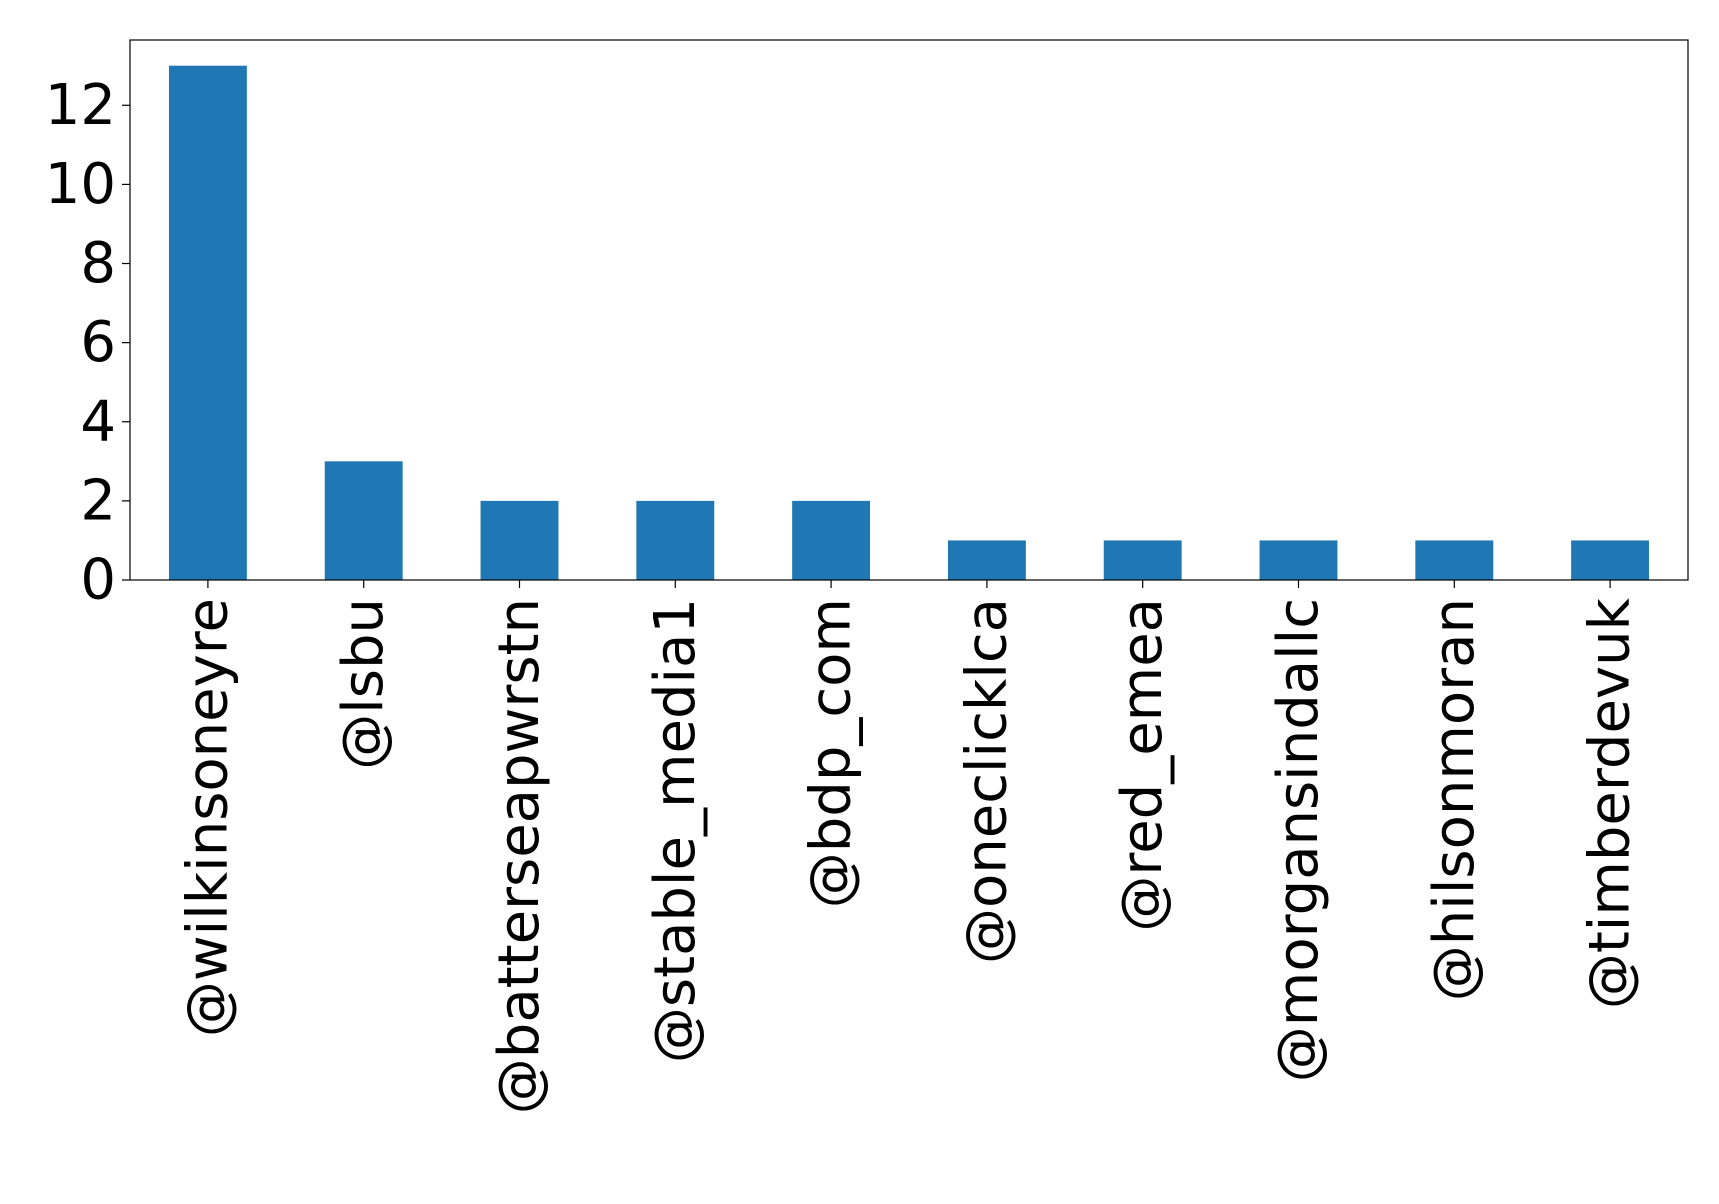 This screenshot has height=1204, width=1719. What do you see at coordinates (675, 830) in the screenshot?
I see `x-tick-label: @stable_media1` at bounding box center [675, 830].